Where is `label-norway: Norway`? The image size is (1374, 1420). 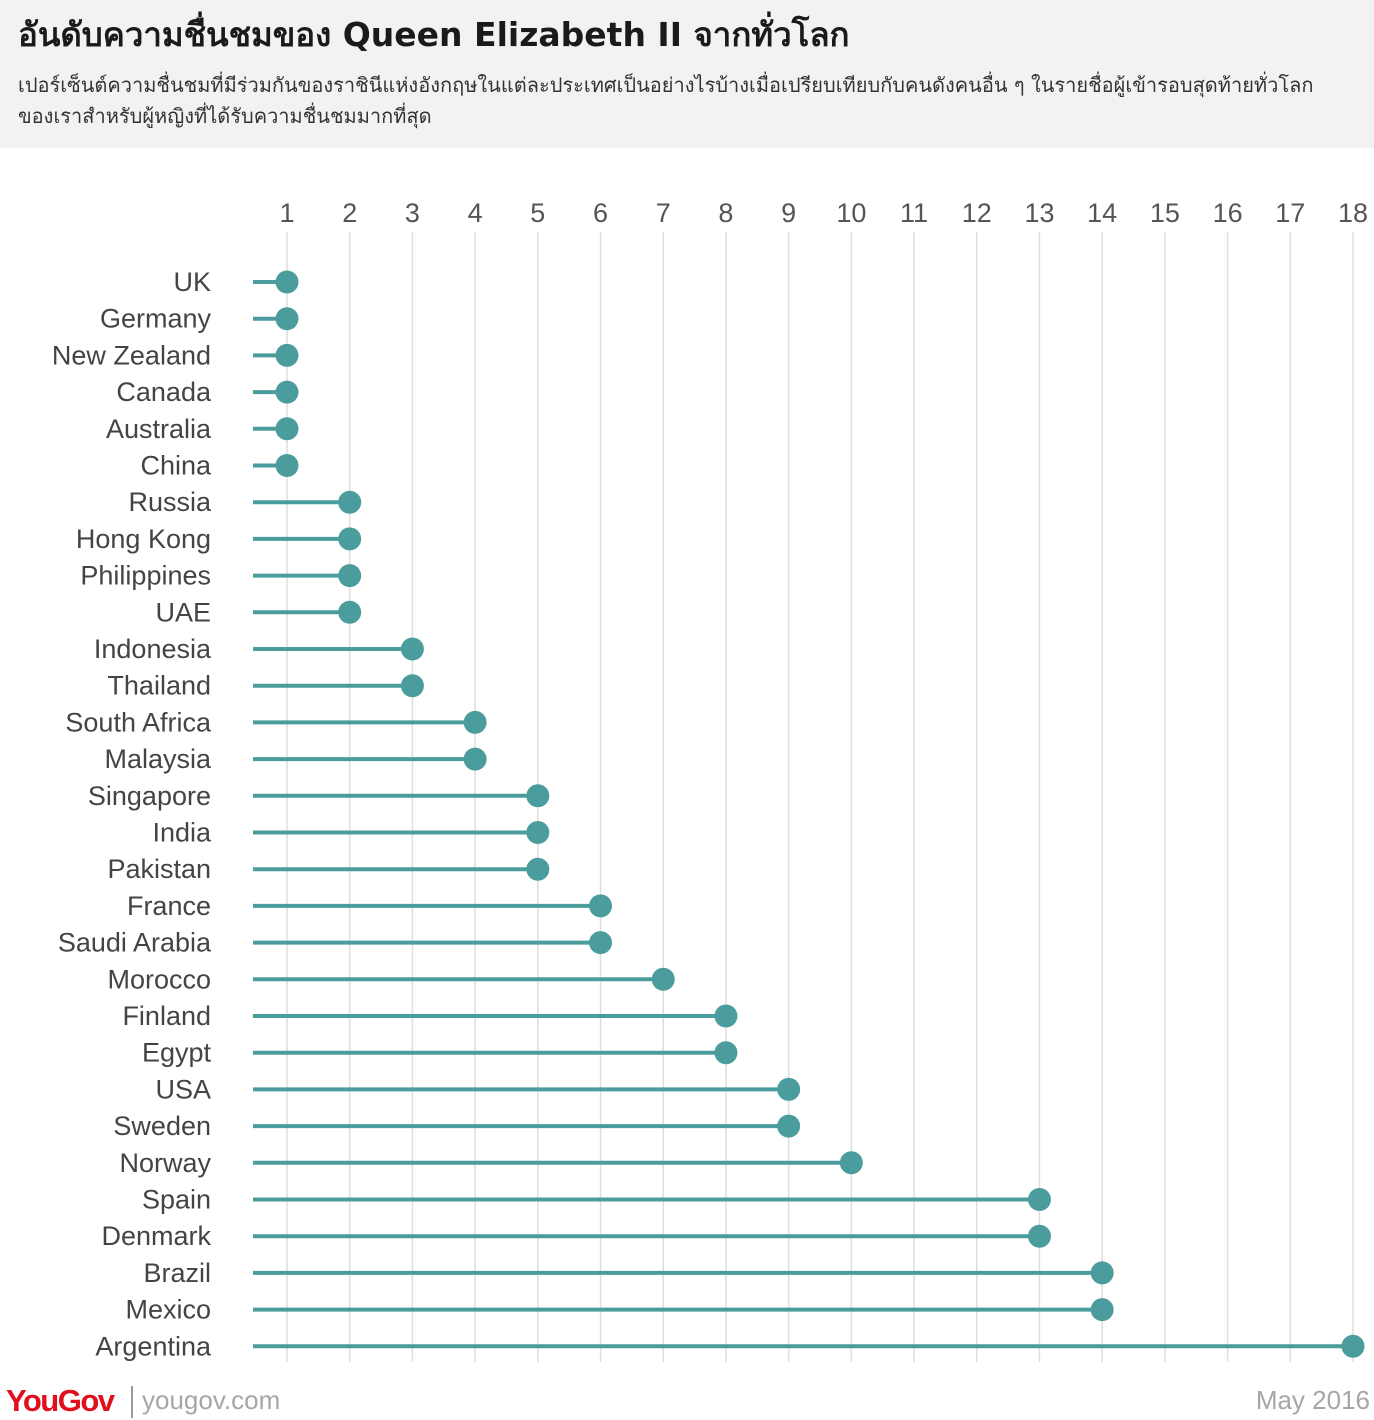 label-norway: Norway is located at coordinates (165, 1163).